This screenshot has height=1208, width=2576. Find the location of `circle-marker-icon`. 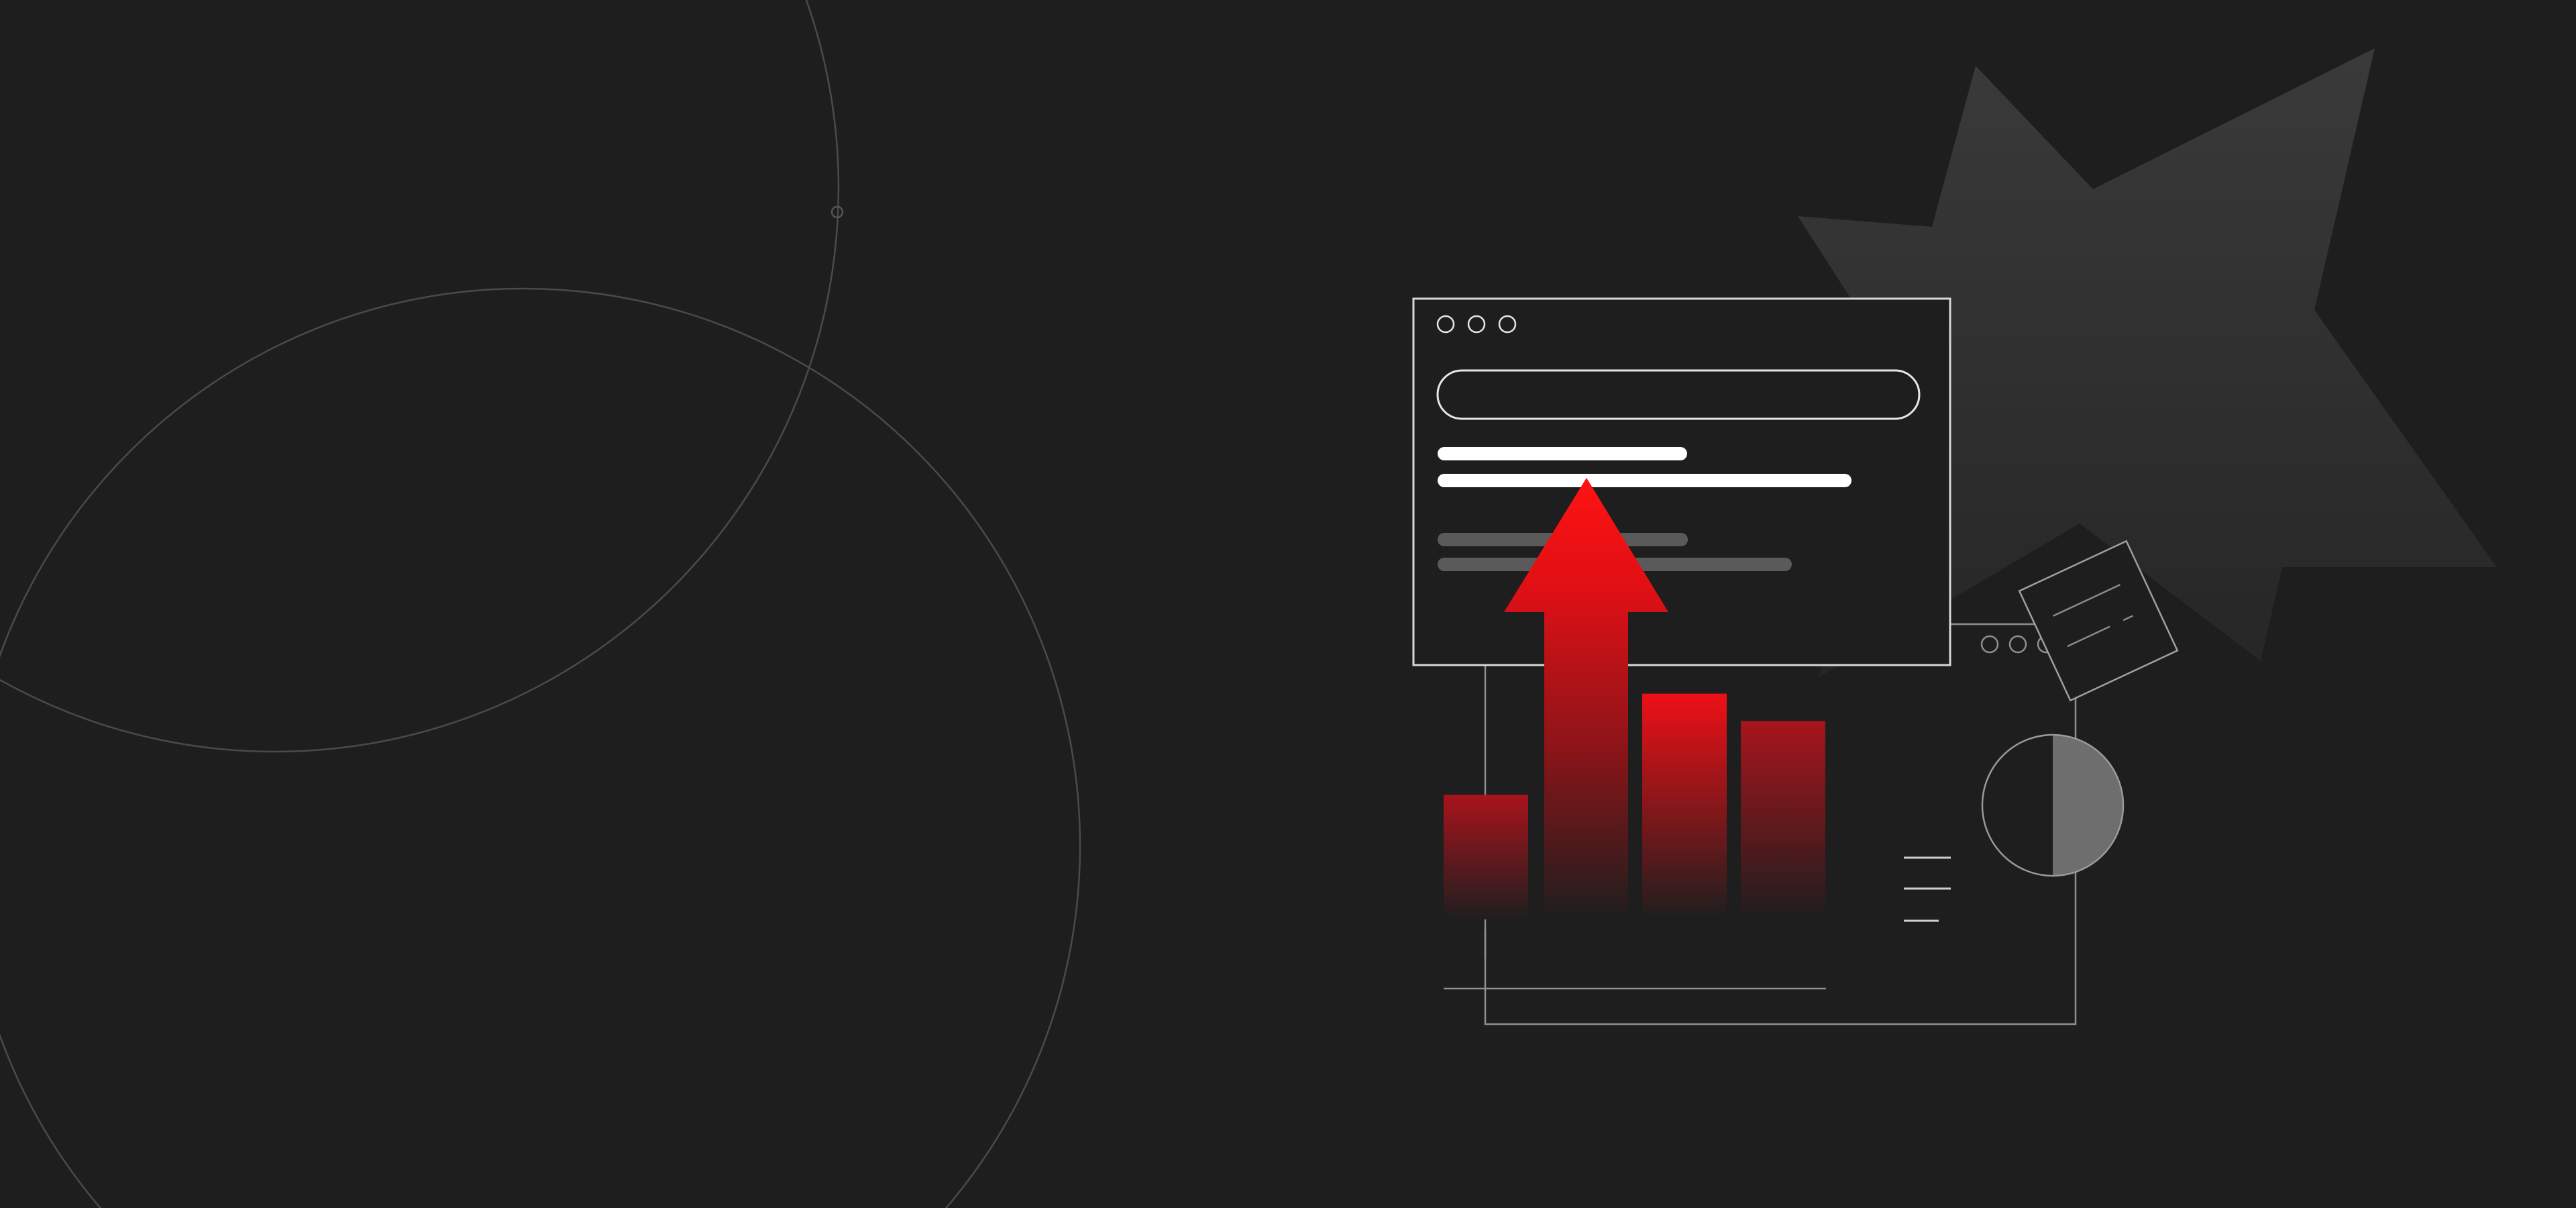

circle-marker-icon is located at coordinates (837, 212).